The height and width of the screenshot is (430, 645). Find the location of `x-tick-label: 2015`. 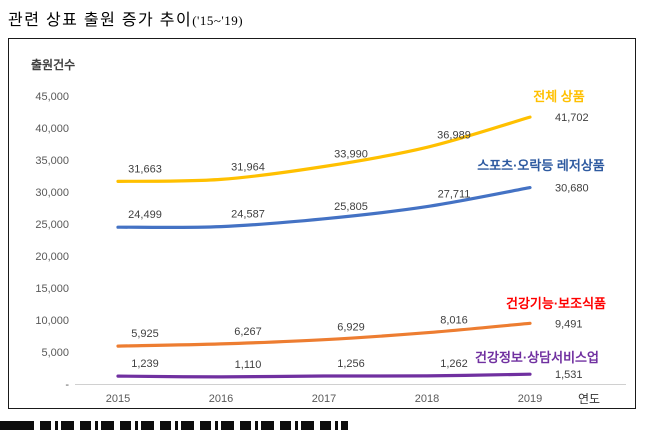

x-tick-label: 2015 is located at coordinates (118, 399).